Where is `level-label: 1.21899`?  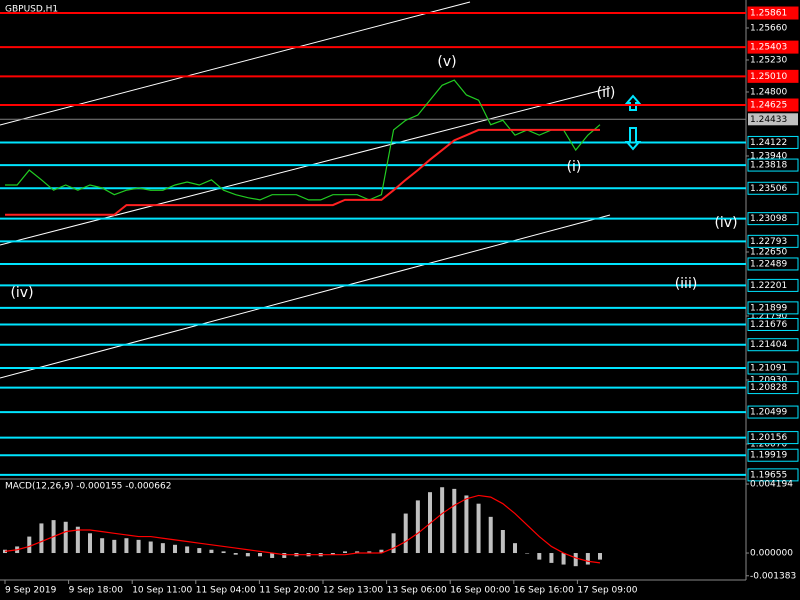
level-label: 1.21899 is located at coordinates (768, 308).